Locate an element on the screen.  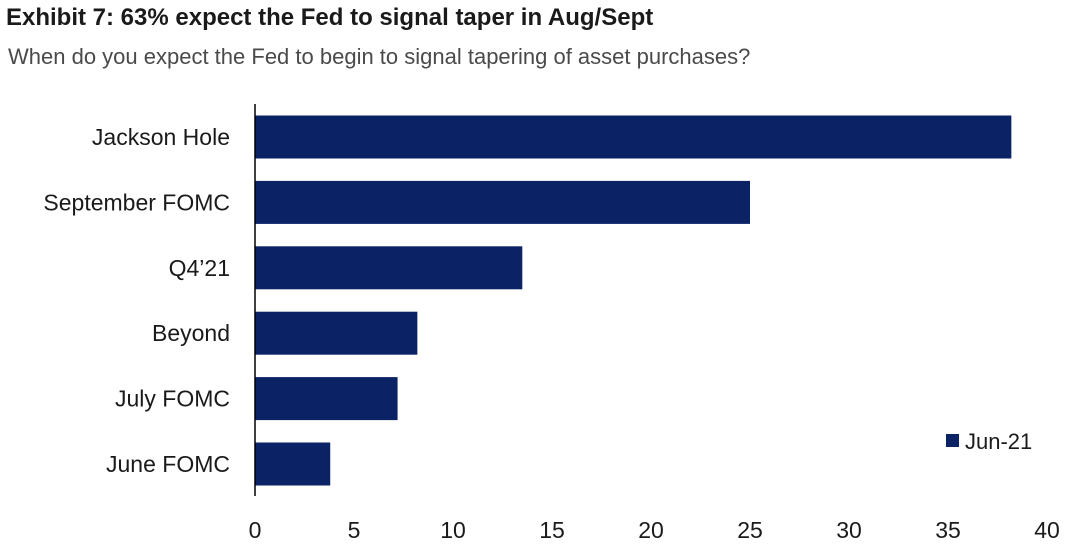
x-tick-label: 0 is located at coordinates (255, 530).